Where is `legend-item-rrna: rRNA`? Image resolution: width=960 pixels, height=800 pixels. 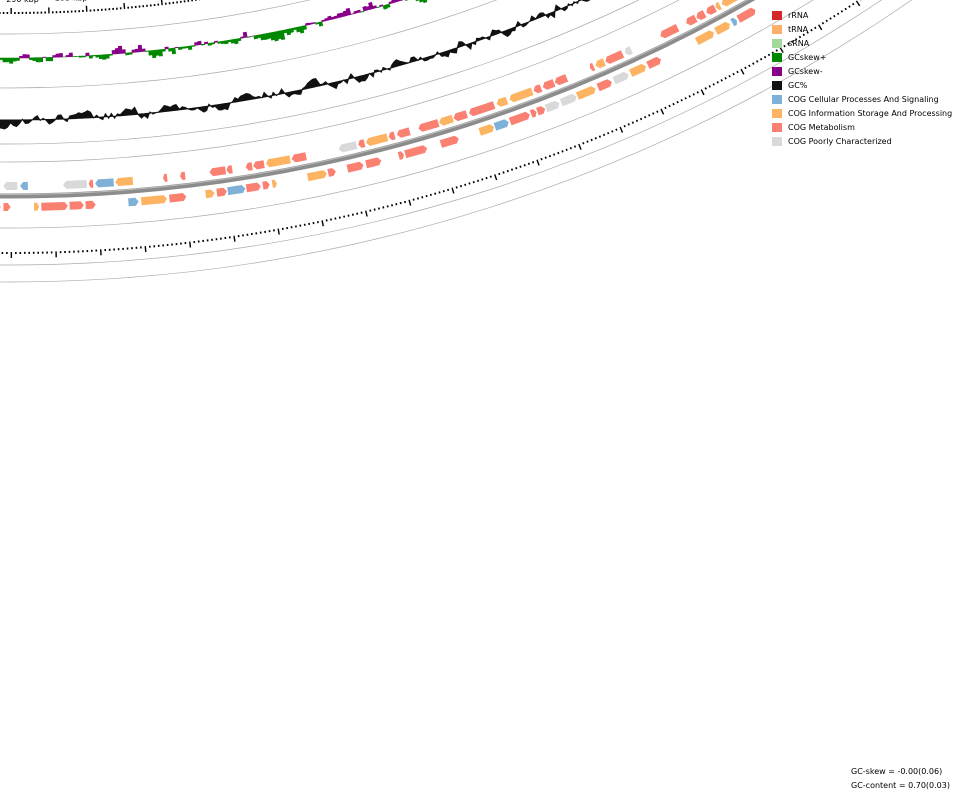 legend-item-rrna: rRNA is located at coordinates (862, 15).